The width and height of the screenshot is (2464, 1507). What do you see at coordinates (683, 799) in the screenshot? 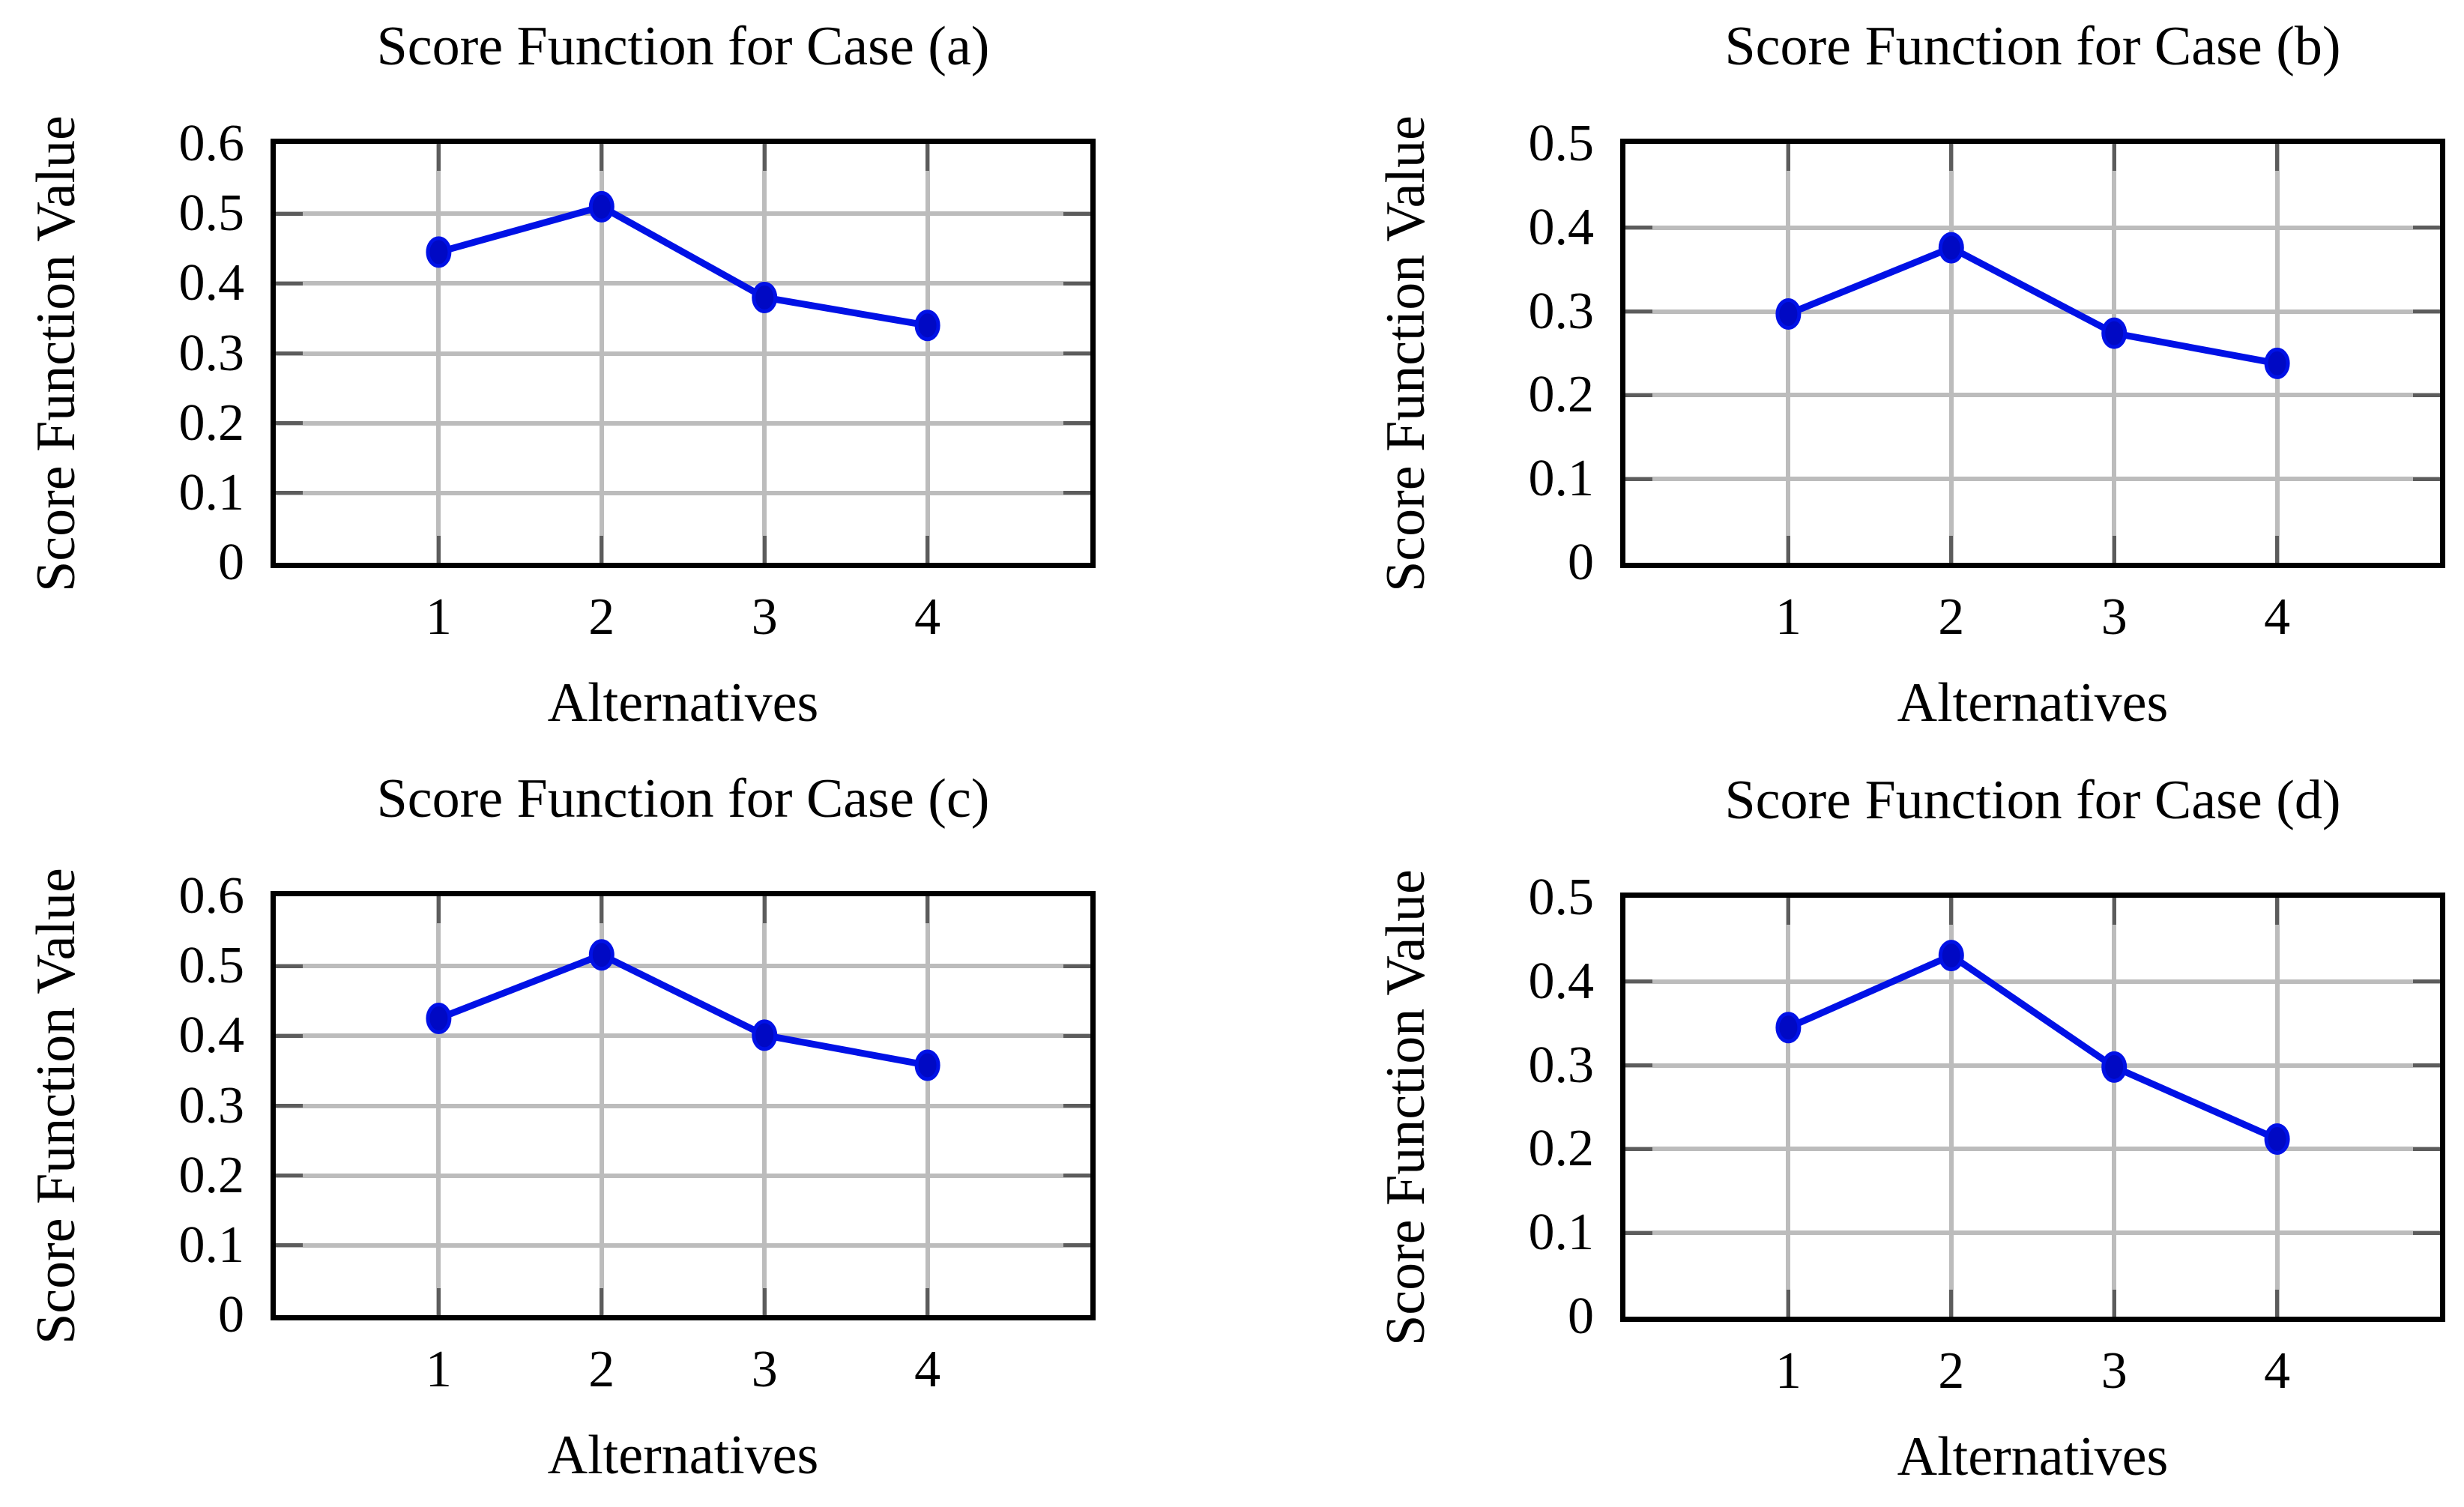
I see `chart-title: Score Function for Case (c)` at bounding box center [683, 799].